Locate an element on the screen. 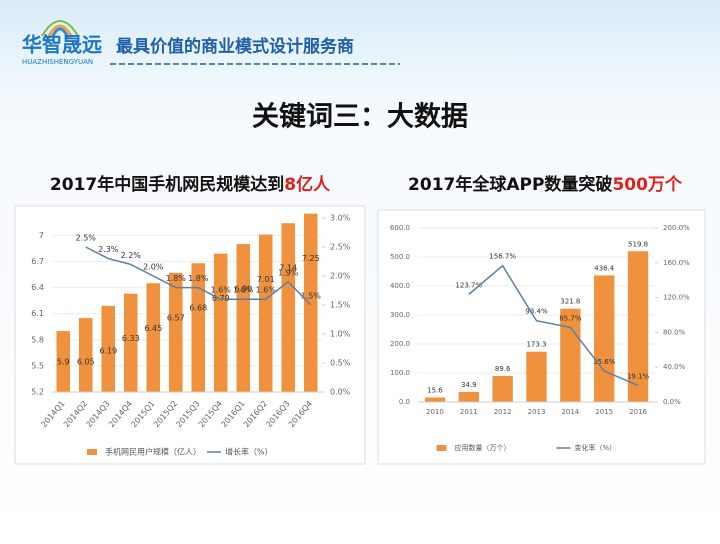 The width and height of the screenshot is (720, 544). legend-label: 增长率（%） is located at coordinates (249, 452).